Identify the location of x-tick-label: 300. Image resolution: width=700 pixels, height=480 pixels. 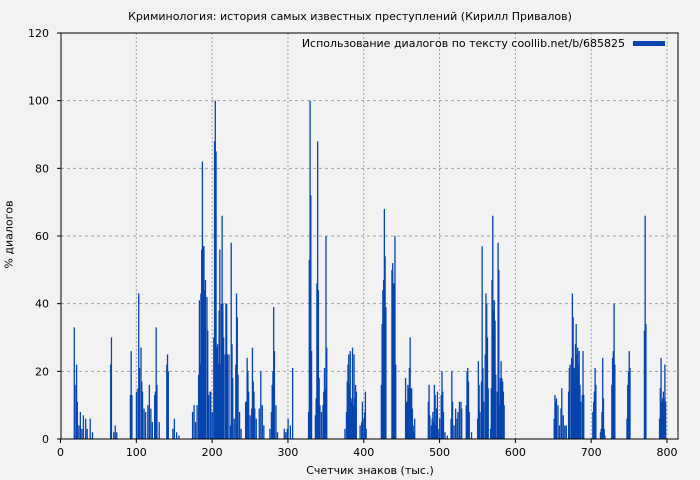
(287, 452).